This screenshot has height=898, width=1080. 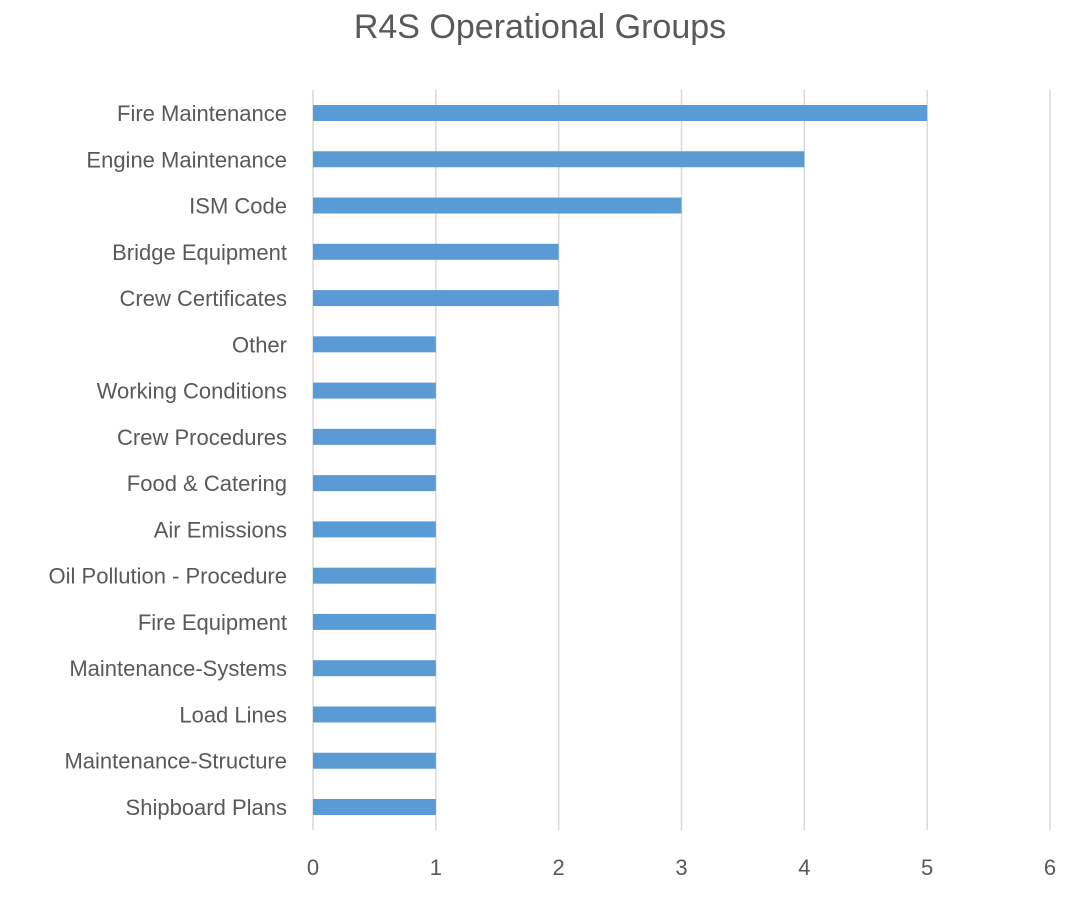 I want to click on category-label: Maintenance-Systems, so click(x=178, y=668).